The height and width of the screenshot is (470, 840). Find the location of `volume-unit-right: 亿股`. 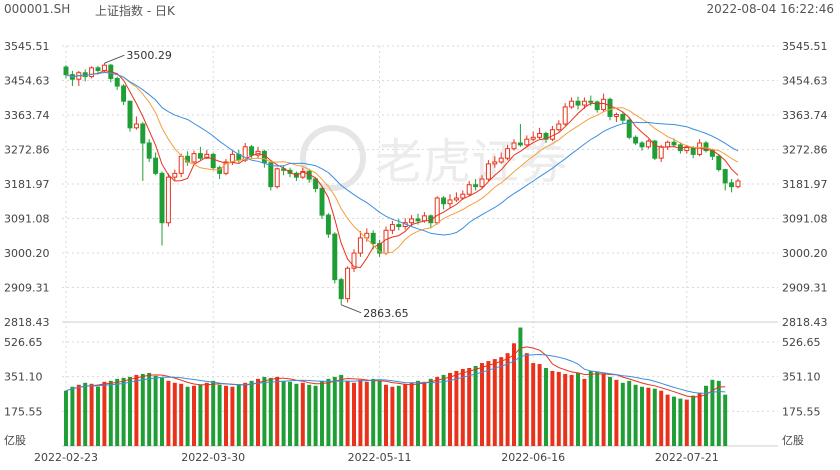

volume-unit-right: 亿股 is located at coordinates (793, 440).